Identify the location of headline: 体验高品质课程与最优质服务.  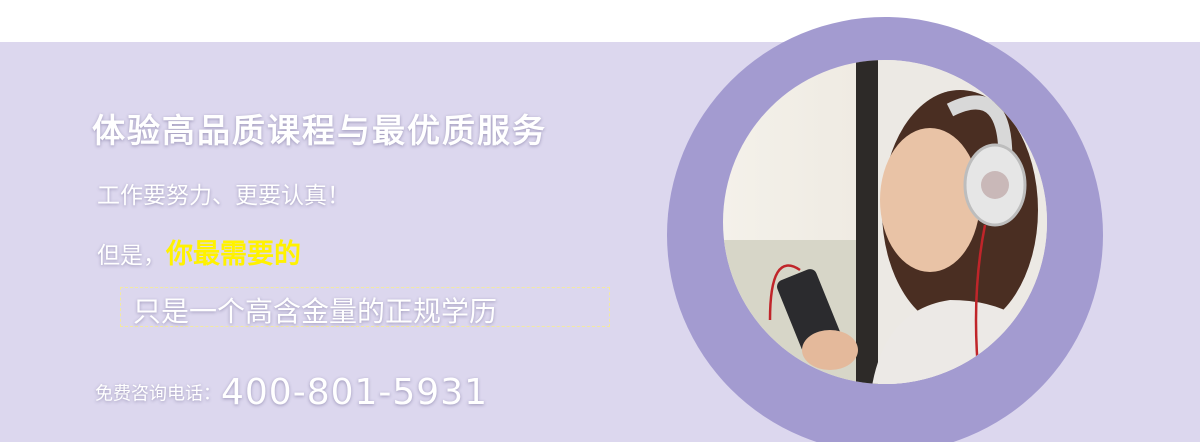
(319, 130).